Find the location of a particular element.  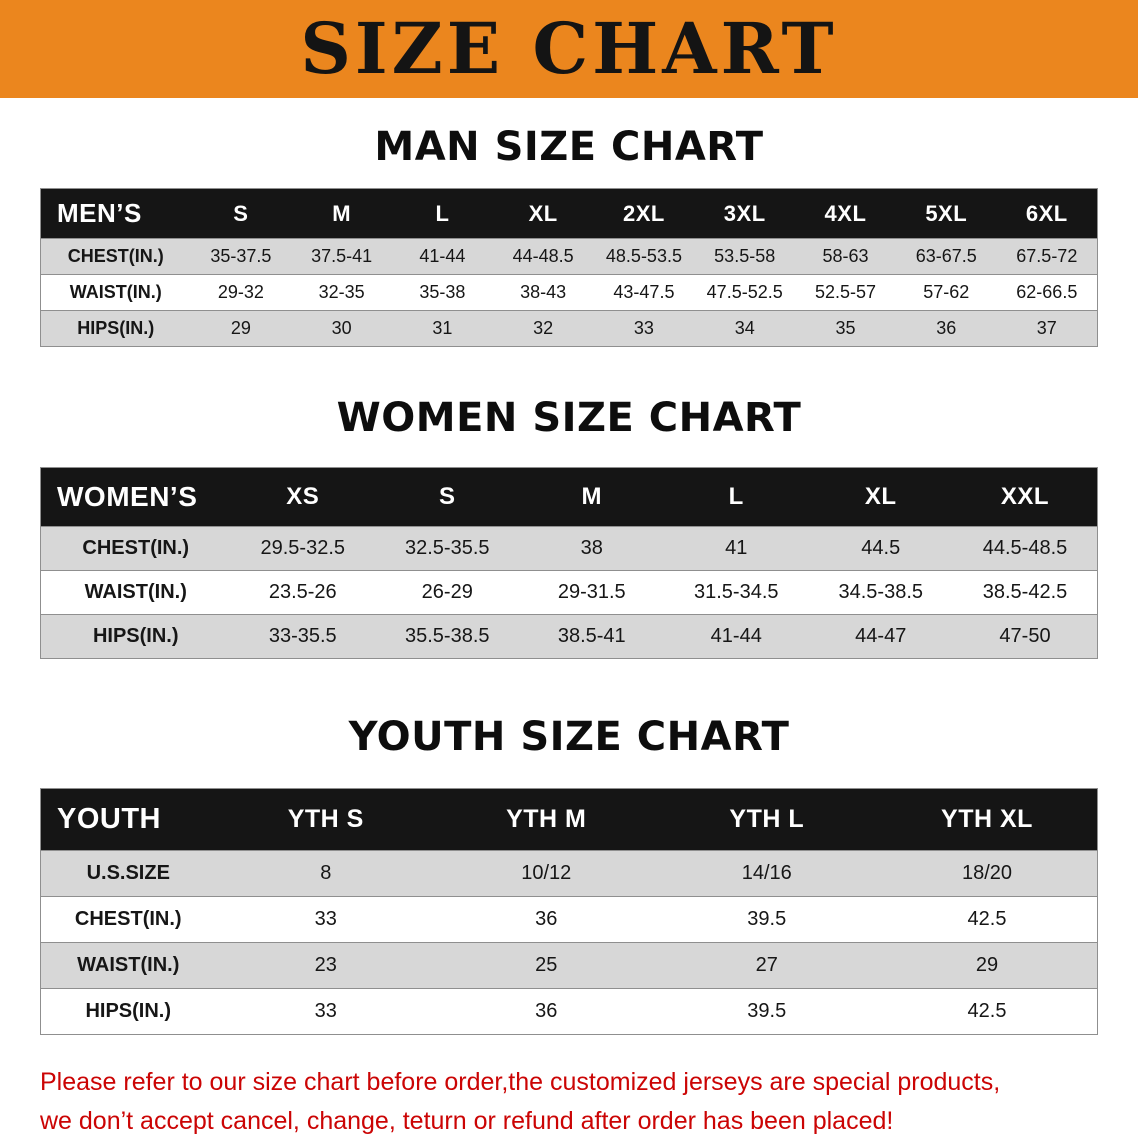

size-value: 38-43 is located at coordinates (543, 292).